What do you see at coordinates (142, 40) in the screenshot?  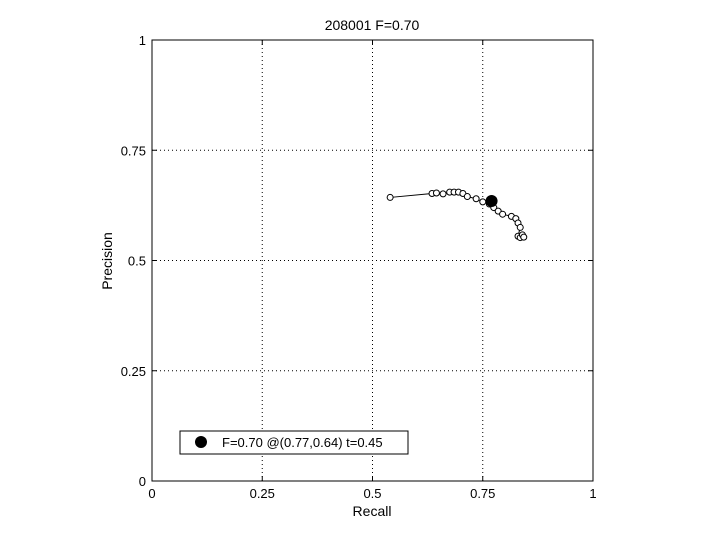 I see `y-tick-label: 1` at bounding box center [142, 40].